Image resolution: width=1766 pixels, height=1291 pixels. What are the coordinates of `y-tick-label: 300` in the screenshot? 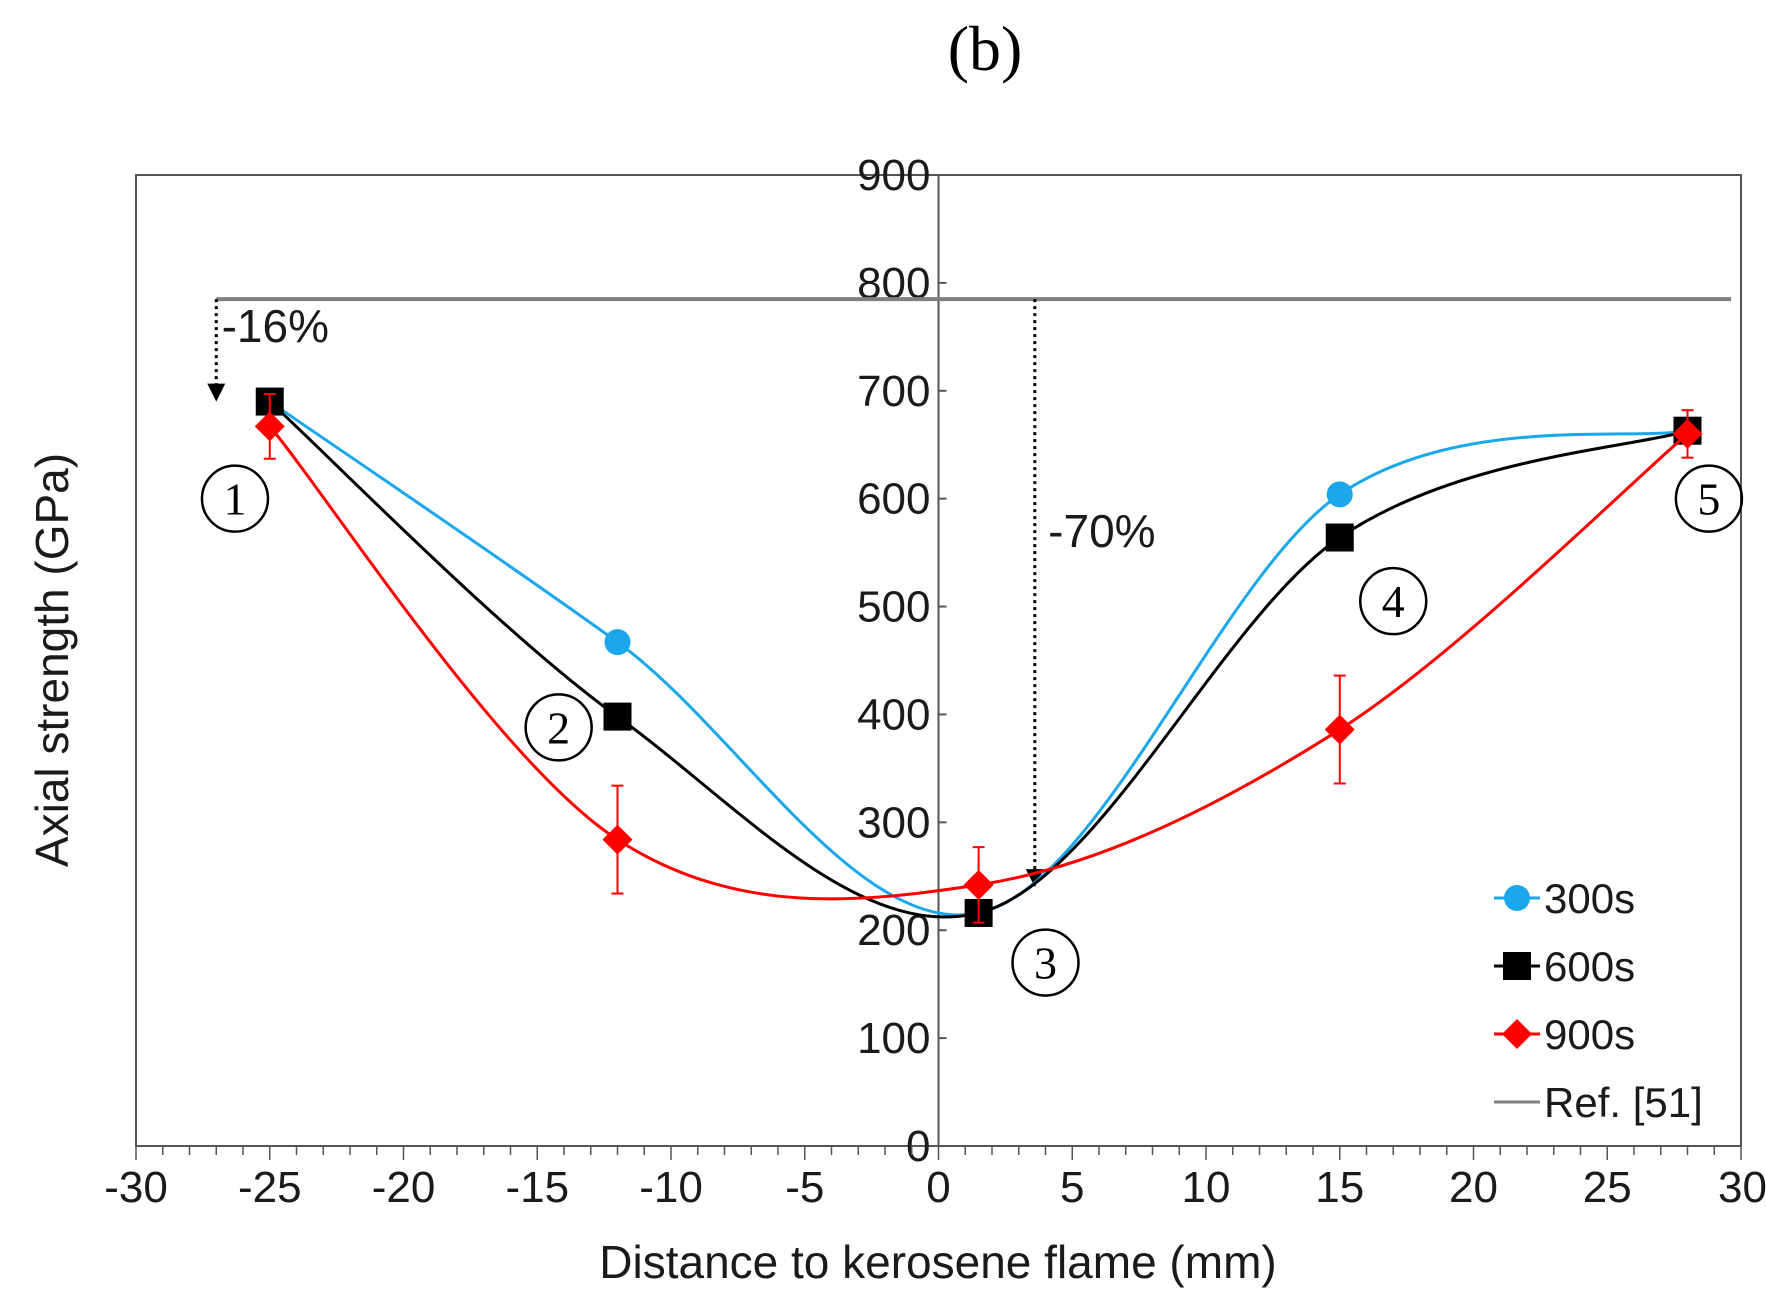 It's located at (893, 822).